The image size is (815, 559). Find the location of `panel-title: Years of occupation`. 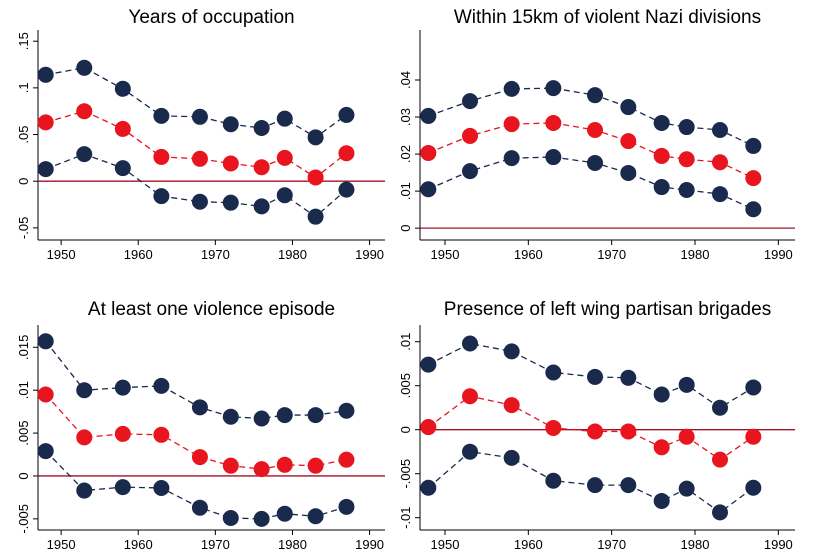

panel-title: Years of occupation is located at coordinates (211, 17).